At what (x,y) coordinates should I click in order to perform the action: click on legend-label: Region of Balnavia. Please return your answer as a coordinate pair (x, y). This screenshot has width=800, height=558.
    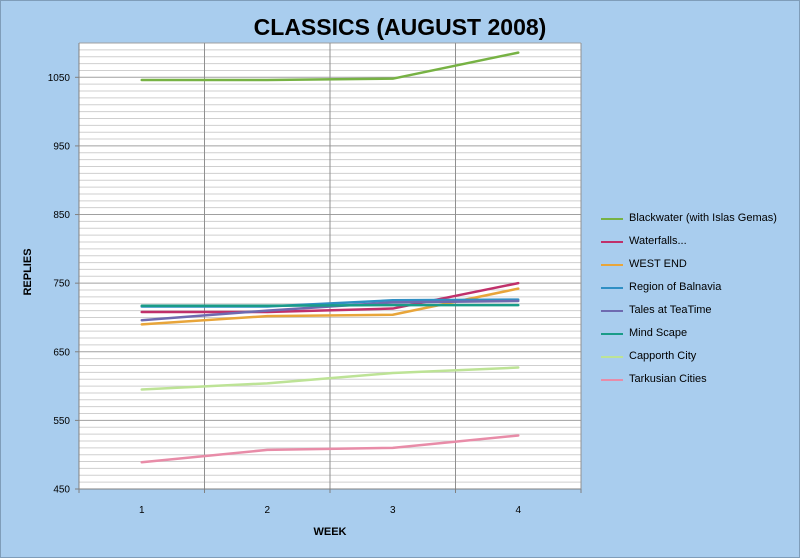
    Looking at the image, I should click on (675, 287).